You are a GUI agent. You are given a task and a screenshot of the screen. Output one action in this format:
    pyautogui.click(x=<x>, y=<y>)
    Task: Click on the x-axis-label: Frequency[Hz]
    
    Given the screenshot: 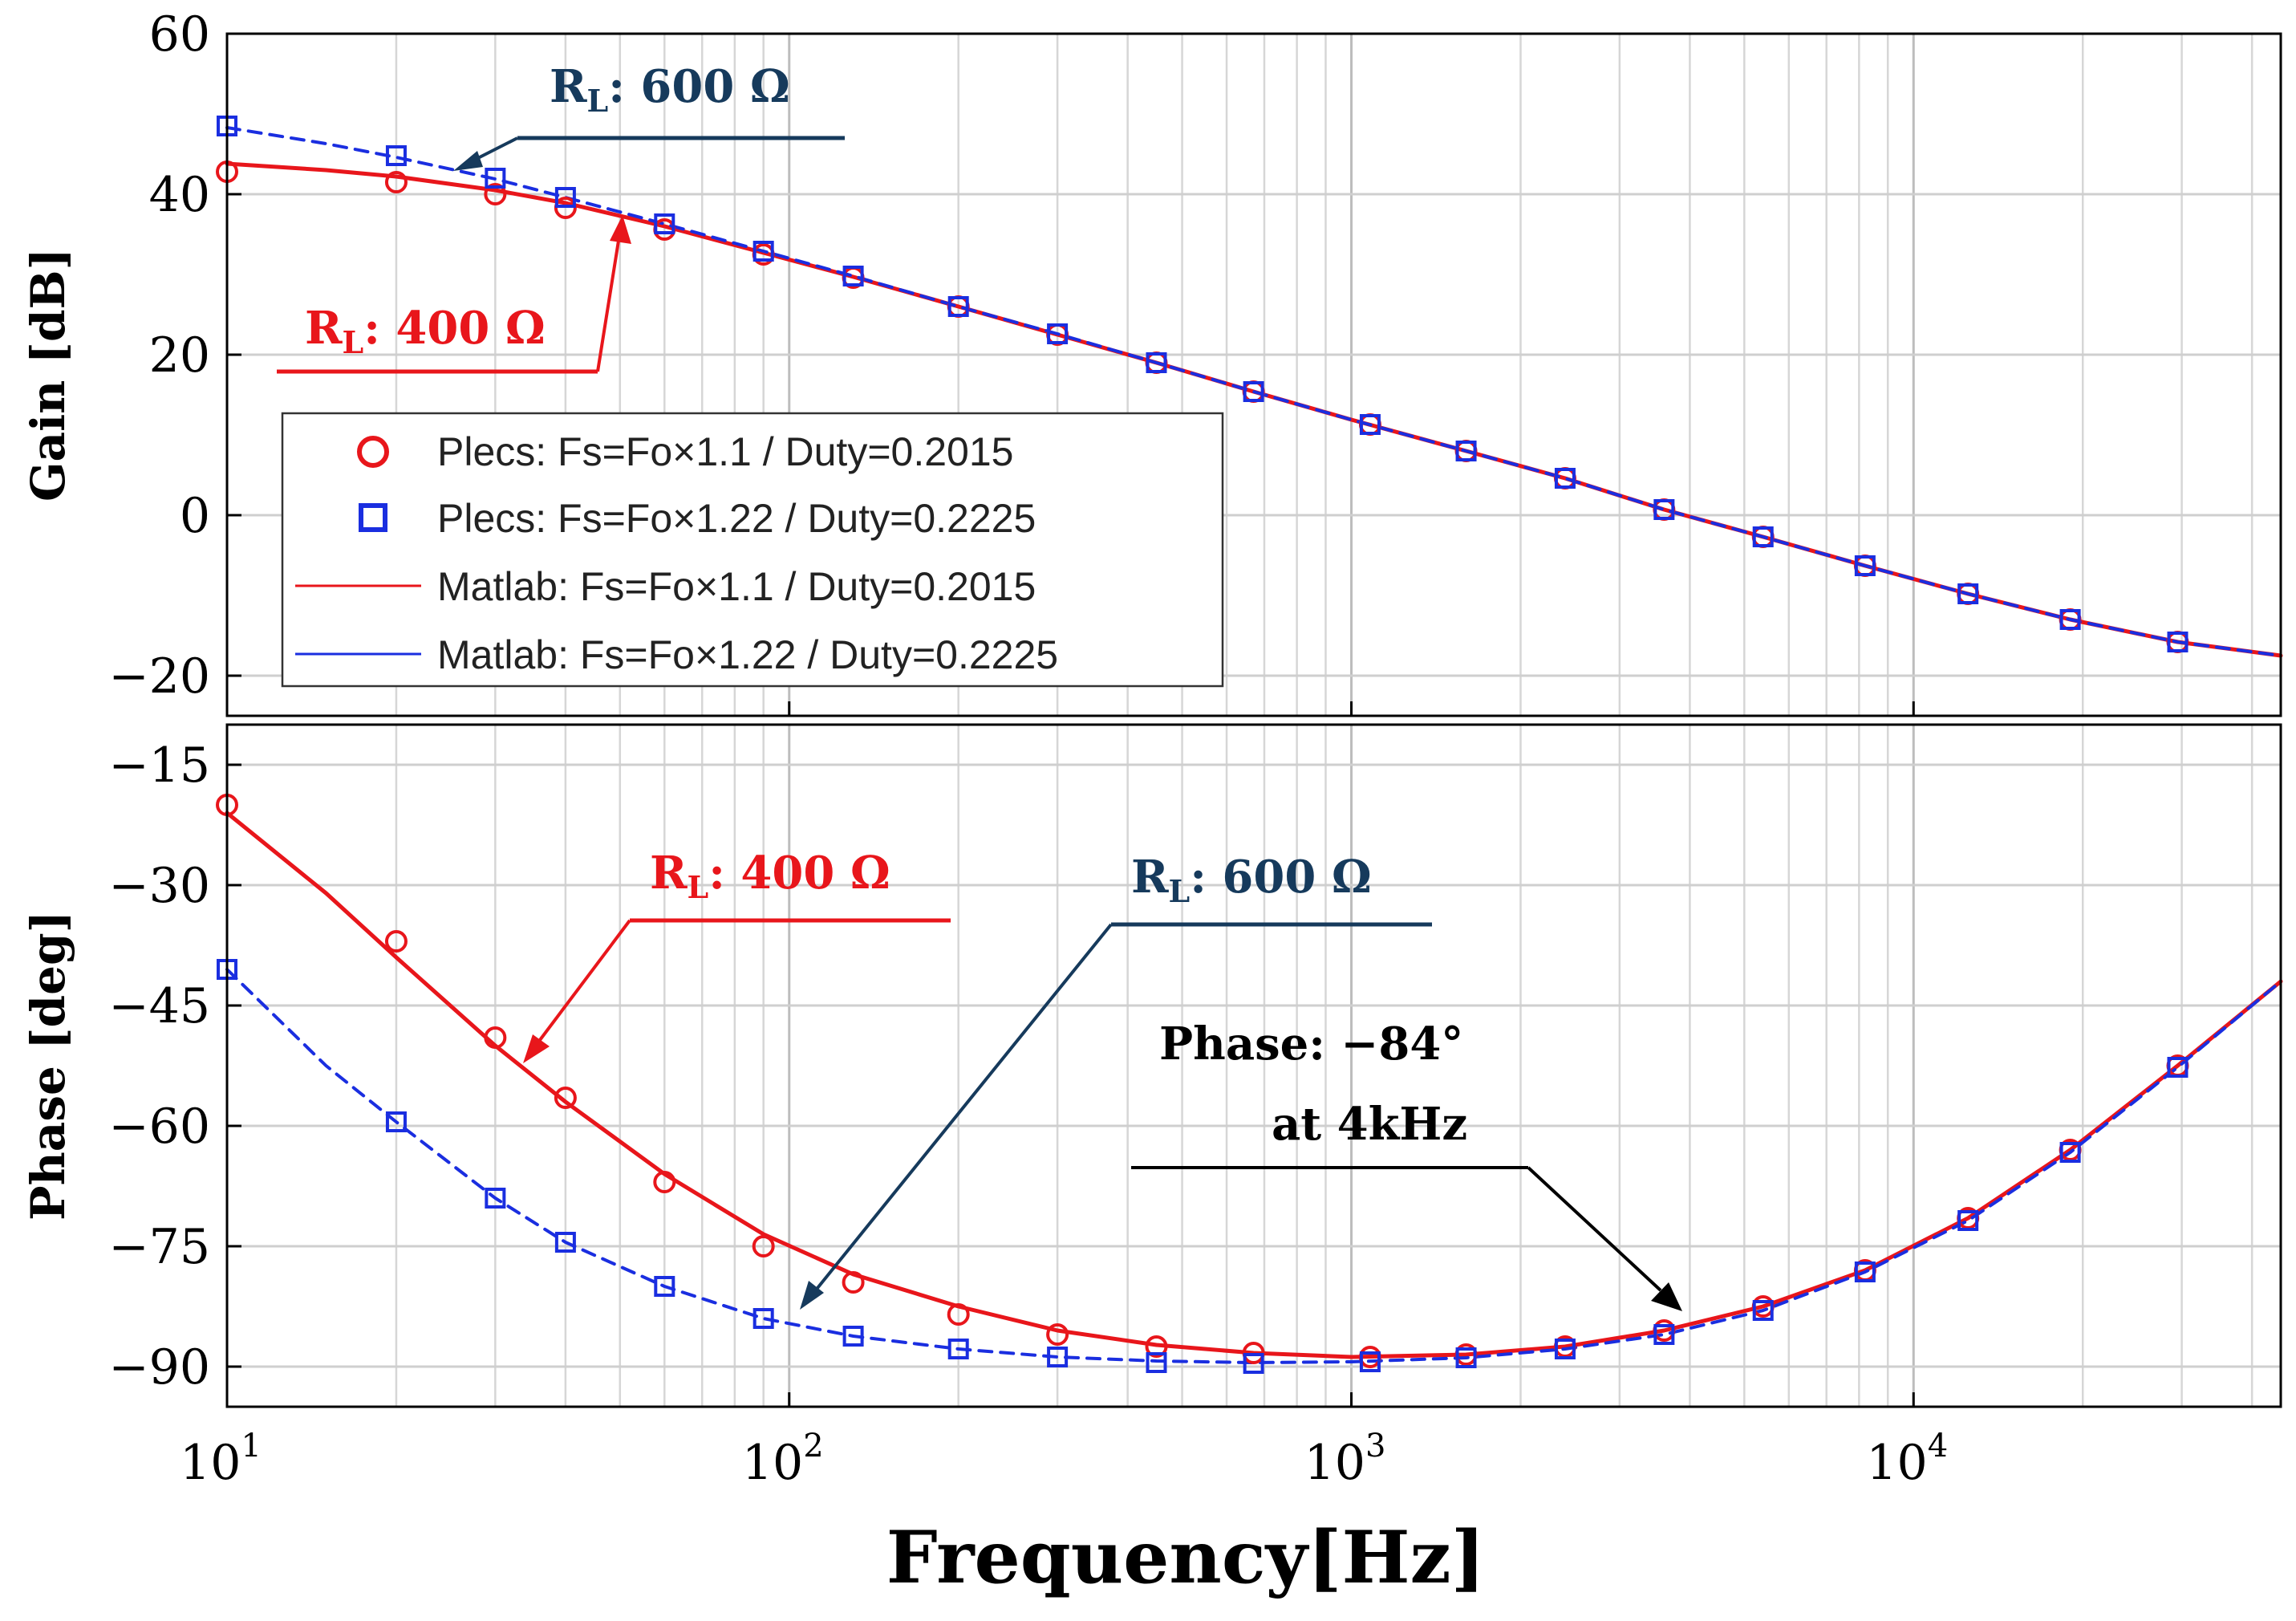 What is the action you would take?
    pyautogui.click(x=1185, y=1557)
    